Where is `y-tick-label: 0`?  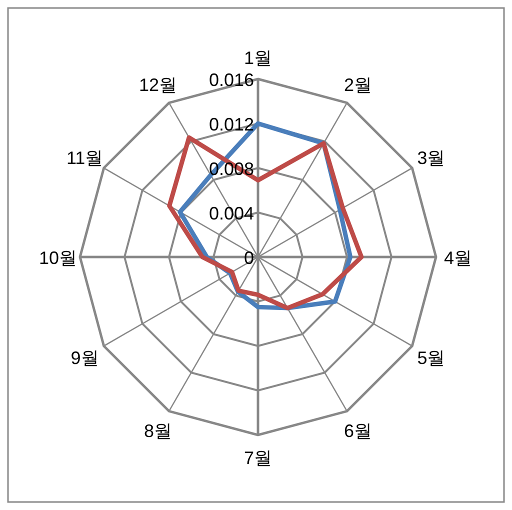
y-tick-label: 0 is located at coordinates (249, 258).